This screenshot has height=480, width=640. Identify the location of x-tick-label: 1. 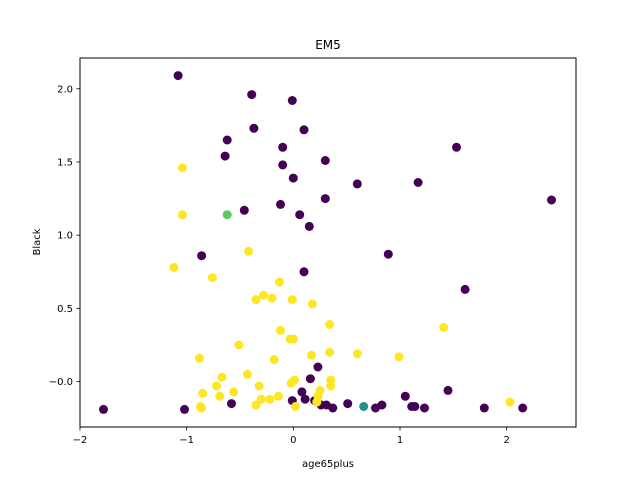
(400, 440).